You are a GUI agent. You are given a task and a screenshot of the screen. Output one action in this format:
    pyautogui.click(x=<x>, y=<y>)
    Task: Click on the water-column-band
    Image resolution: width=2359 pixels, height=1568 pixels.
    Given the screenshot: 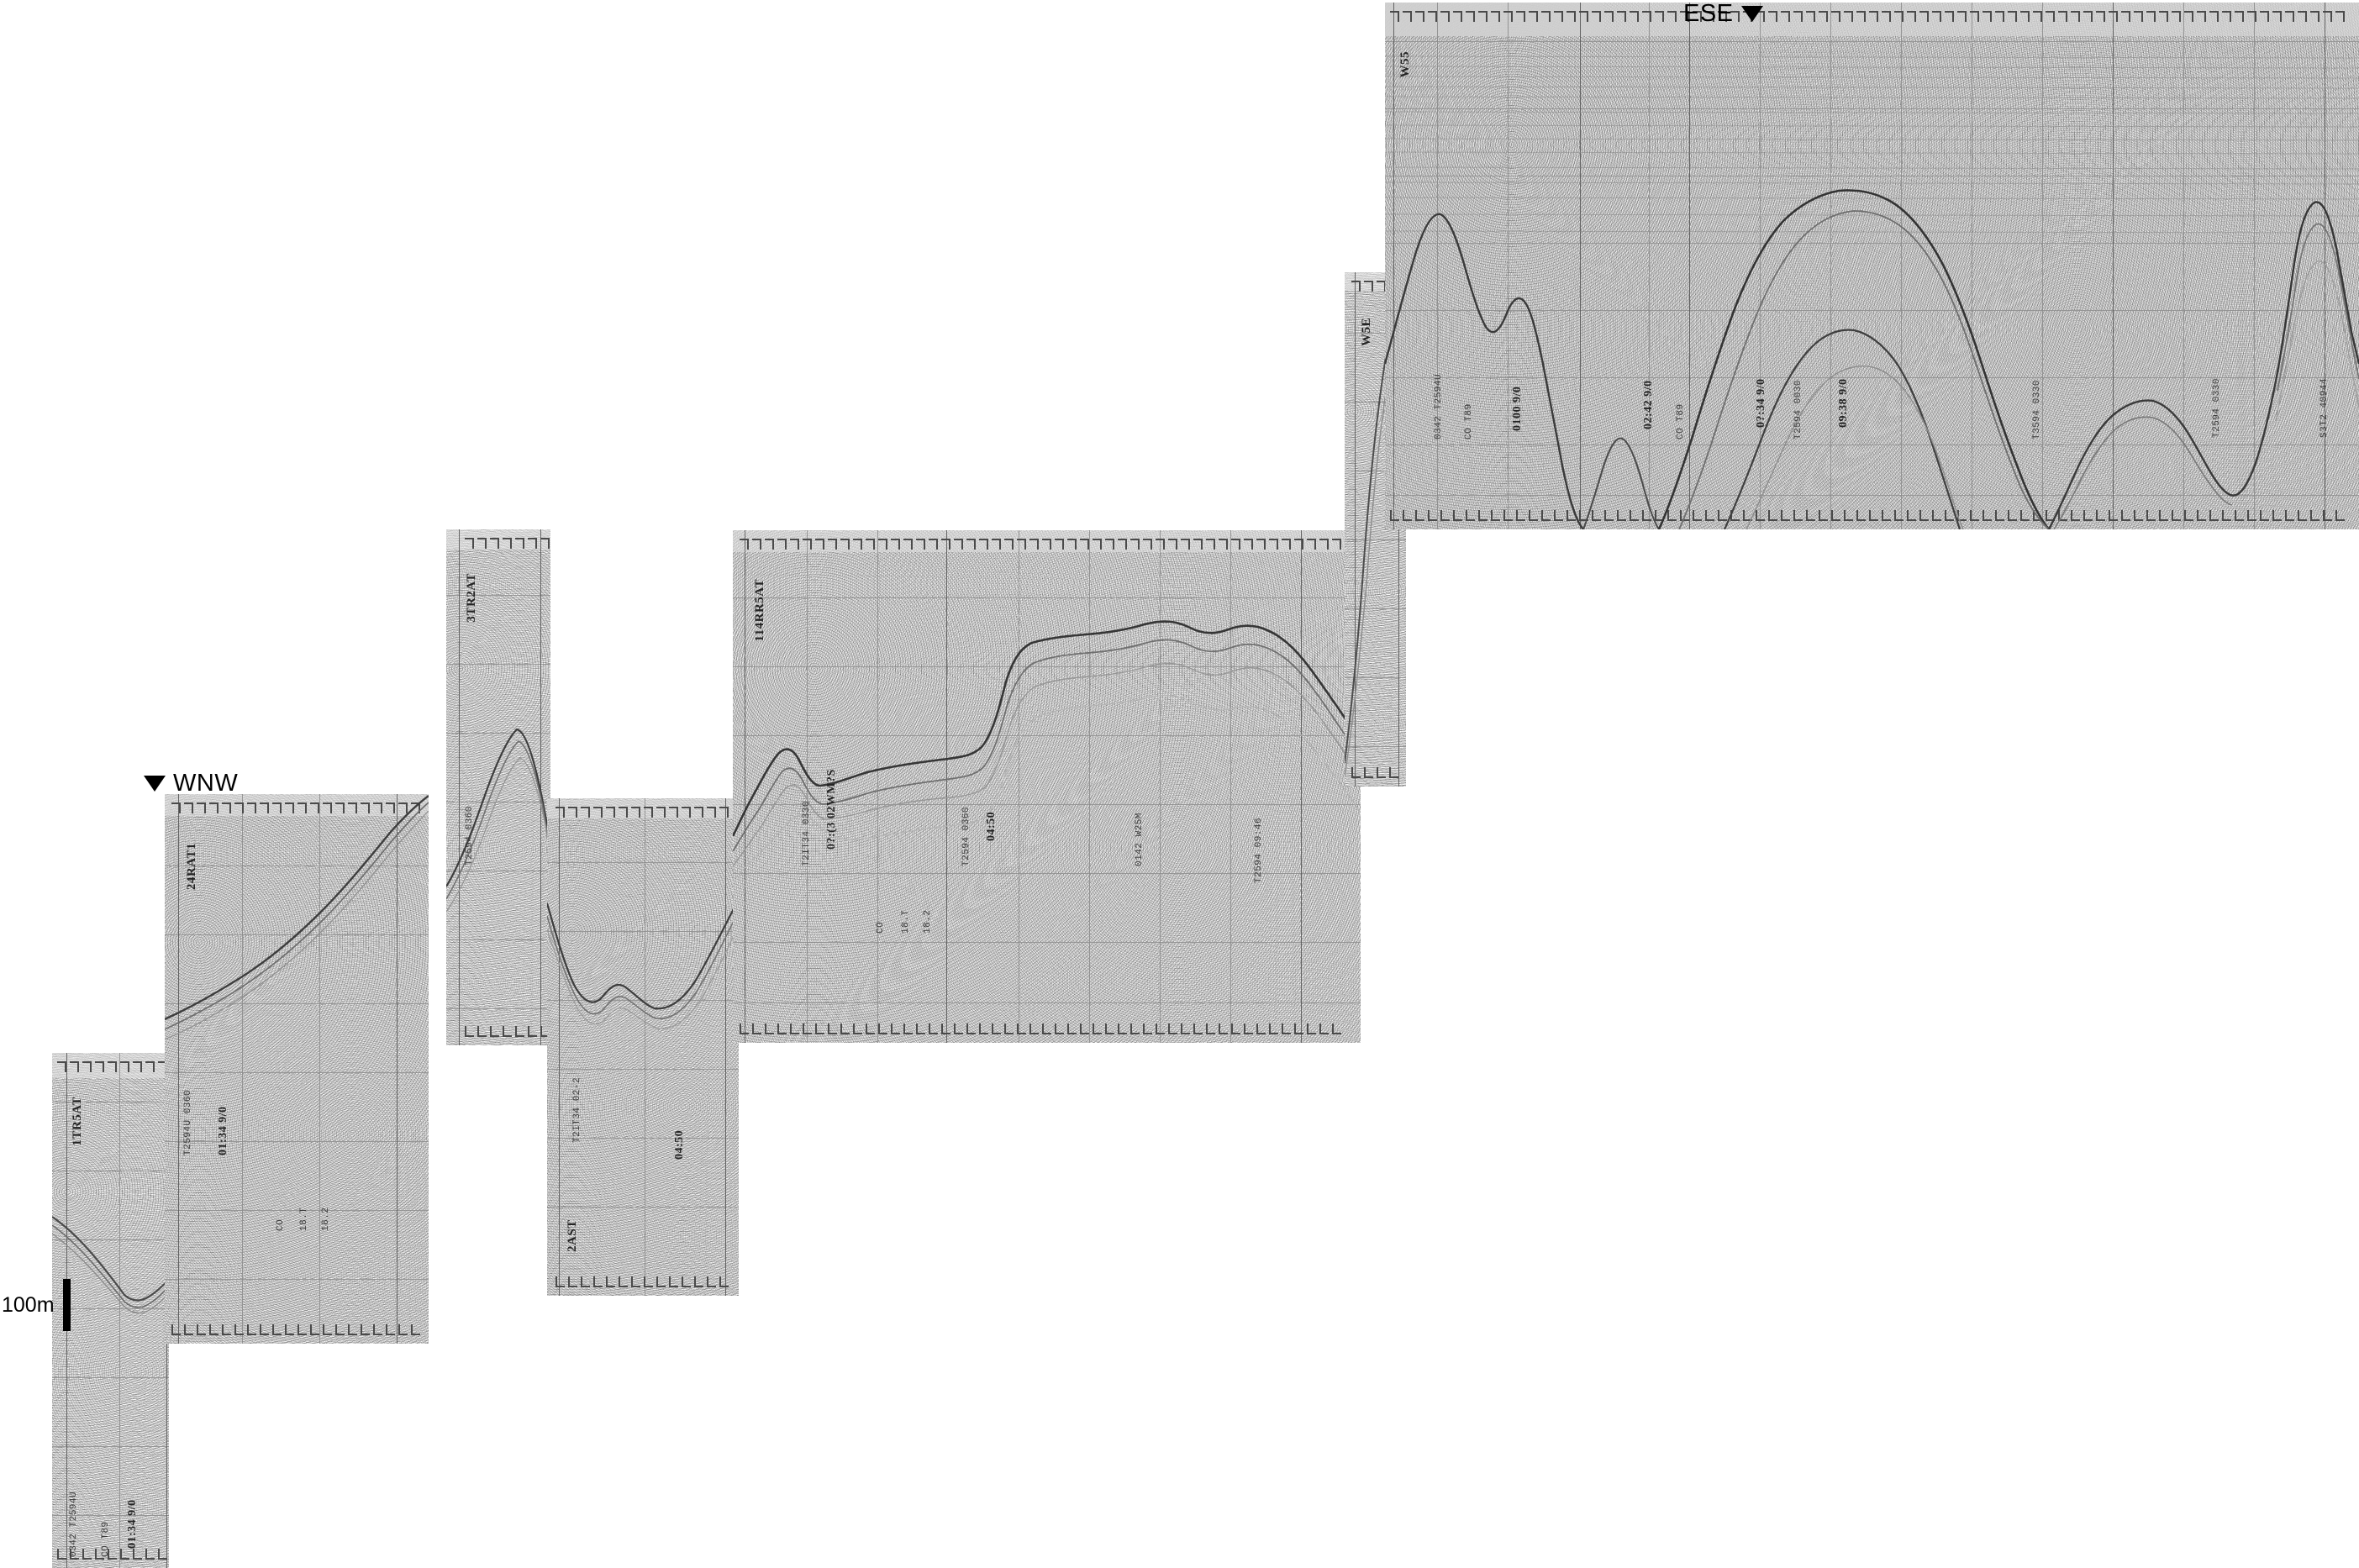 What is the action you would take?
    pyautogui.click(x=1494, y=20)
    